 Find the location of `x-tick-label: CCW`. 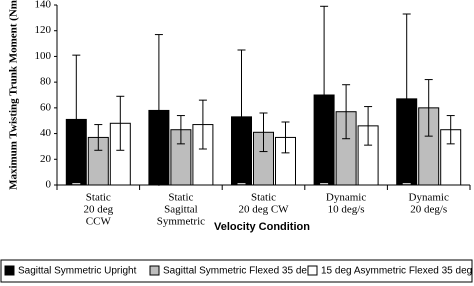

x-tick-label: CCW is located at coordinates (99, 222).